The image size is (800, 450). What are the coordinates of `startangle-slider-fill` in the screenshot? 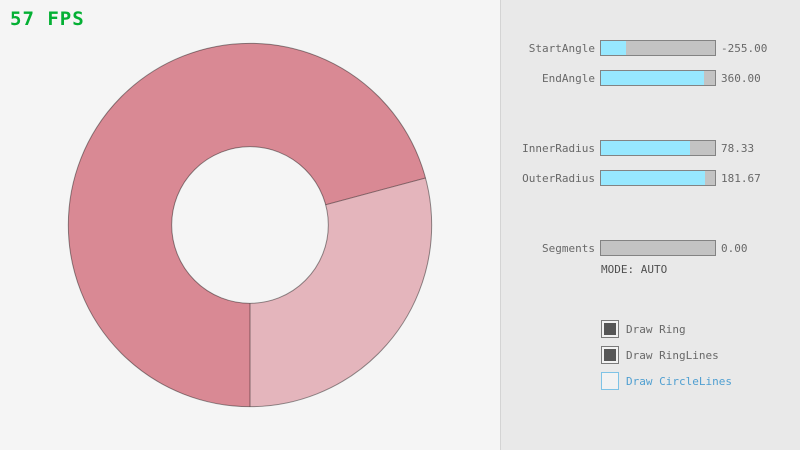 It's located at (613, 48).